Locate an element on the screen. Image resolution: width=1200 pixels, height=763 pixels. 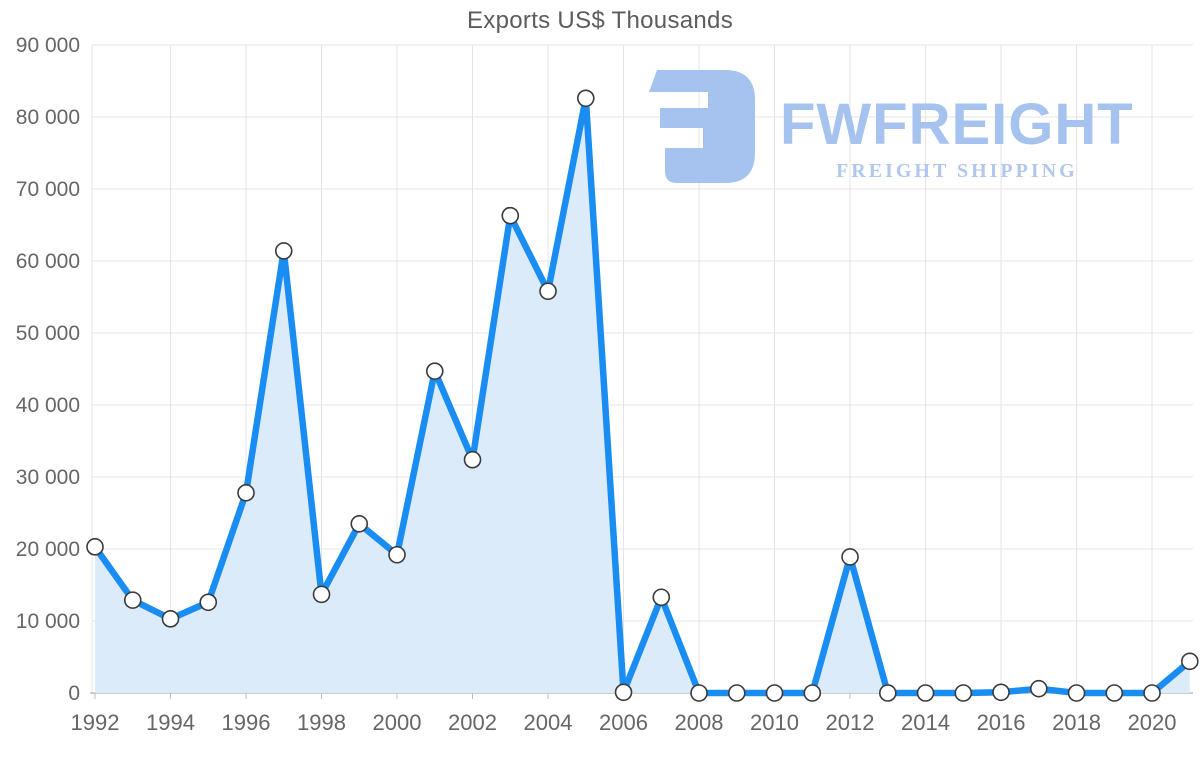
svg-text: 1996 is located at coordinates (246, 722).